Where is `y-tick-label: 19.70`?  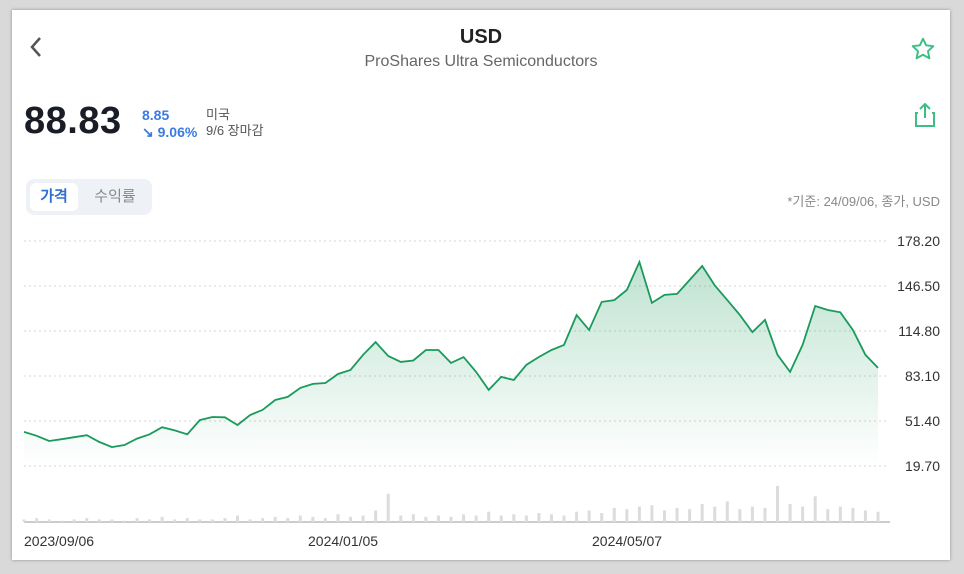 y-tick-label: 19.70 is located at coordinates (922, 466).